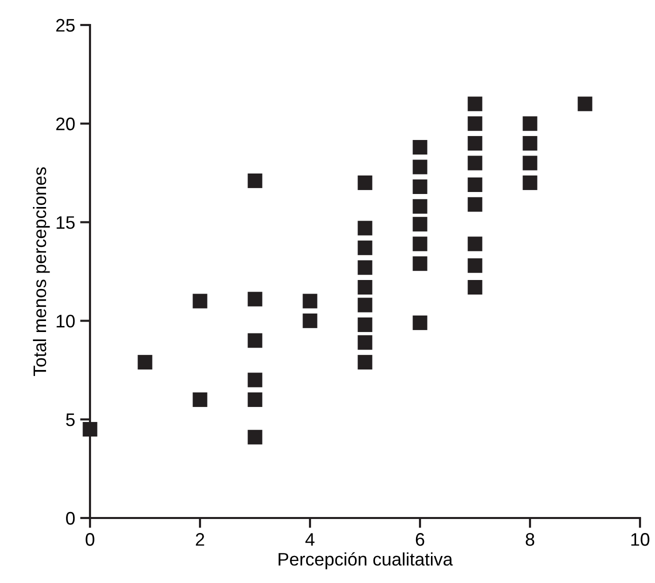 Image resolution: width=655 pixels, height=583 pixels. What do you see at coordinates (365, 561) in the screenshot?
I see `x-axis-title: Percepción cualitativa` at bounding box center [365, 561].